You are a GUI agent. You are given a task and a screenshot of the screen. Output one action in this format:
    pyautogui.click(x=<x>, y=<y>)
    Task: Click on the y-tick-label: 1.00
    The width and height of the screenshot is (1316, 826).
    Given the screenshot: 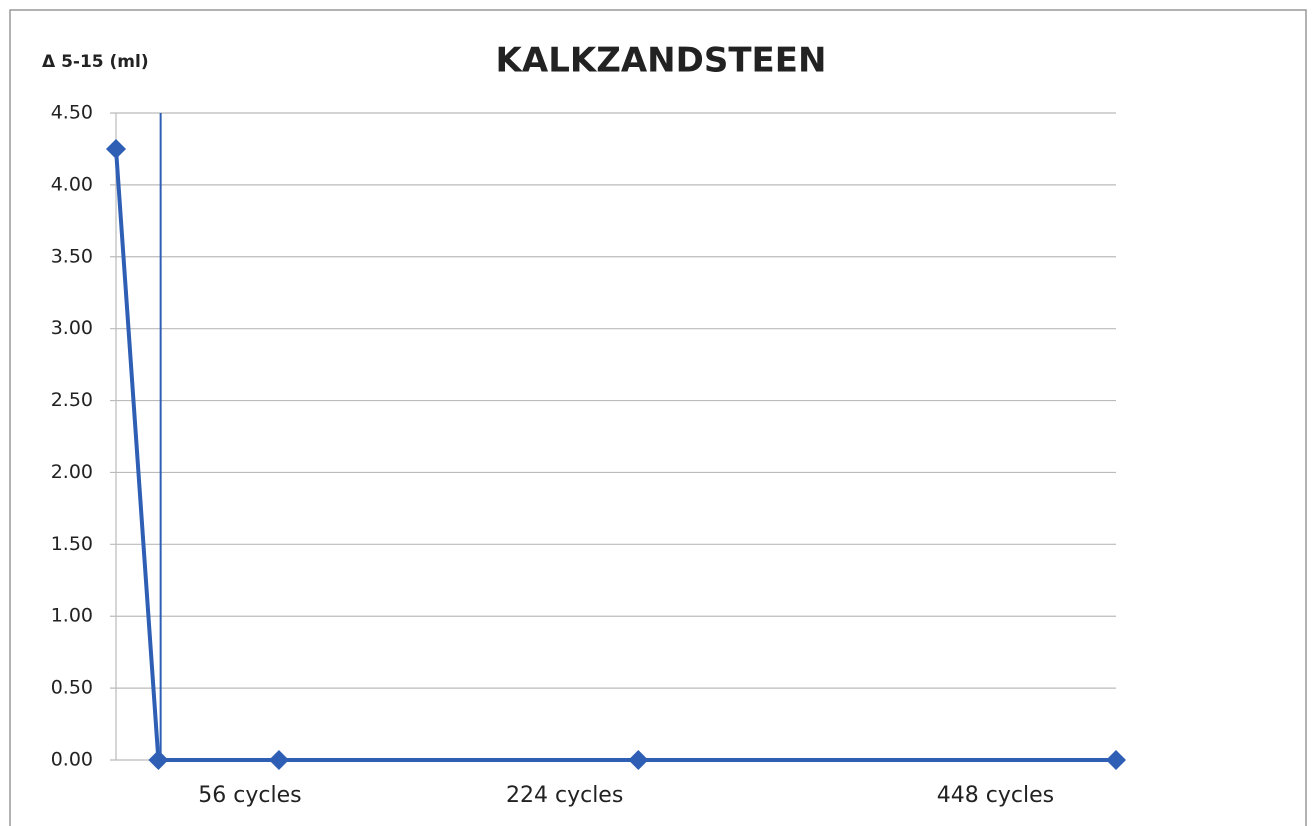 What is the action you would take?
    pyautogui.click(x=72, y=616)
    